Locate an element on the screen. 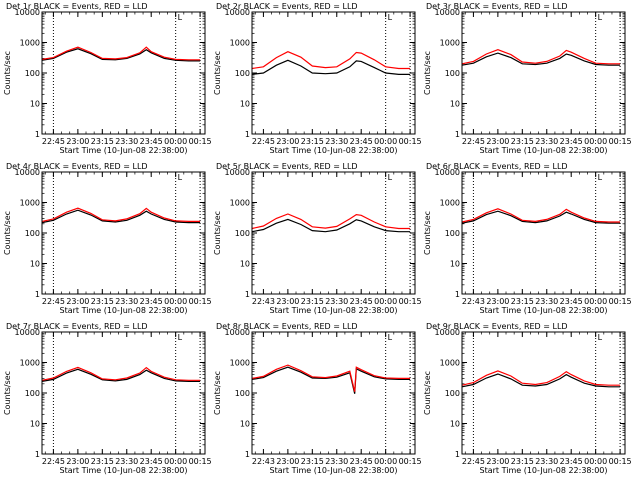 The width and height of the screenshot is (640, 480). chart-title: Det 2r BLACK = Events, RED = LLD is located at coordinates (287, 6).